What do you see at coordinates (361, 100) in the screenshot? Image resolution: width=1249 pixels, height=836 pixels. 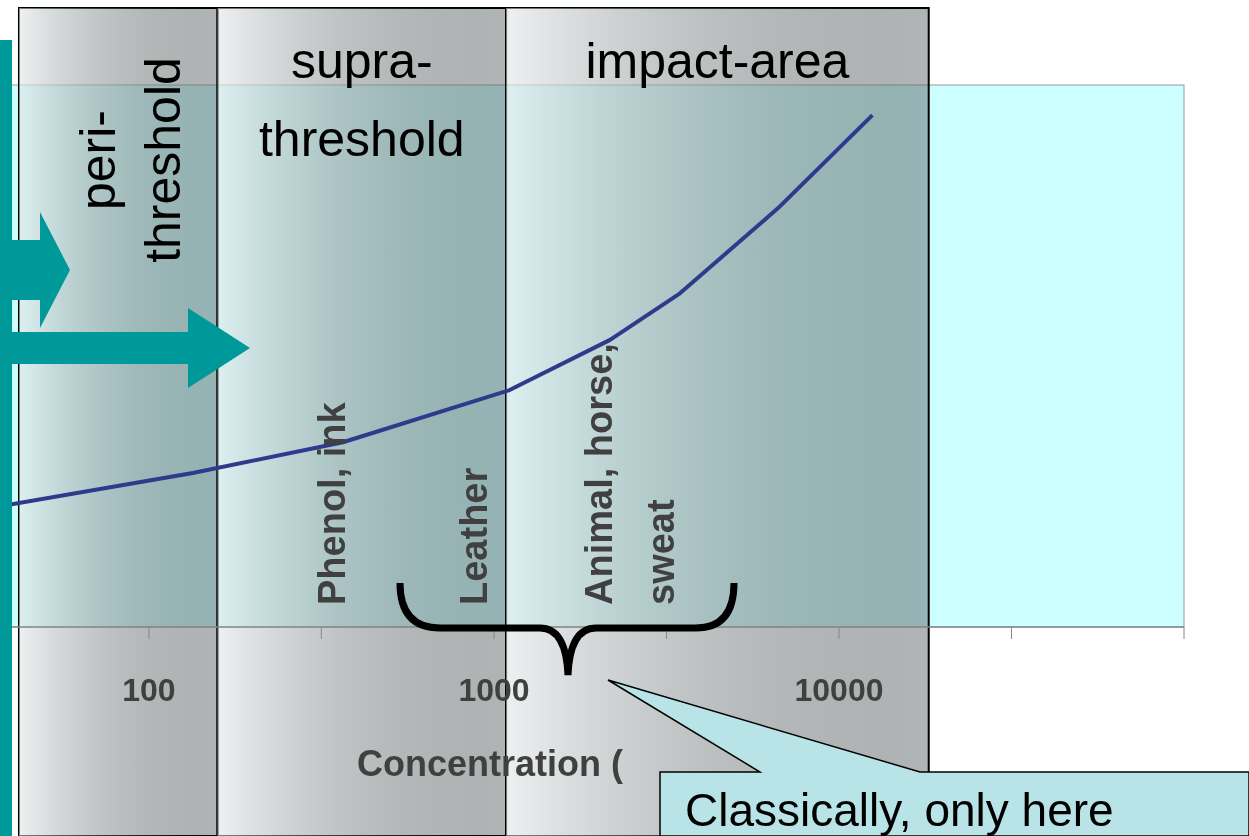 I see `band-label: supra- threshold` at bounding box center [361, 100].